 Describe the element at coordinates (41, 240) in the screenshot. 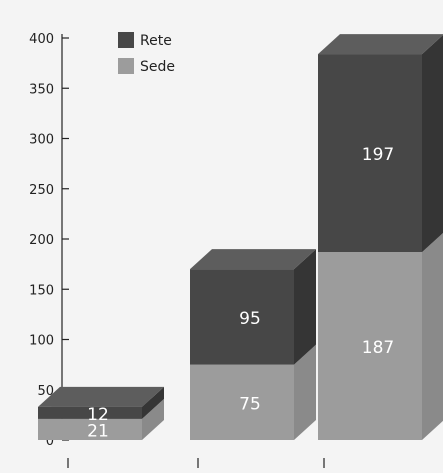

I see `y-tick-label: 200` at that location.